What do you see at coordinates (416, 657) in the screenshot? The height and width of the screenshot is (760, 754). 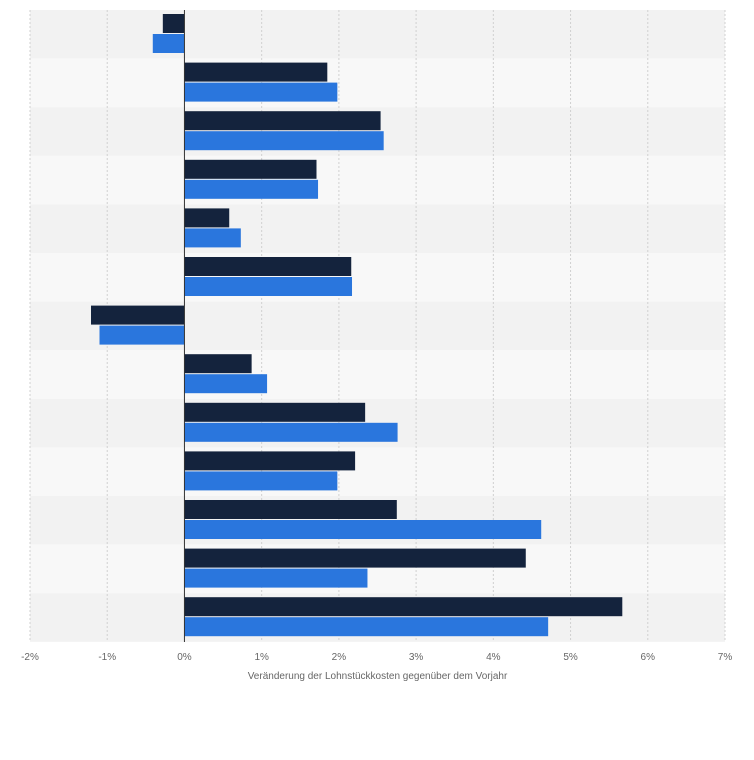 I see `x-tick-label: 3%` at bounding box center [416, 657].